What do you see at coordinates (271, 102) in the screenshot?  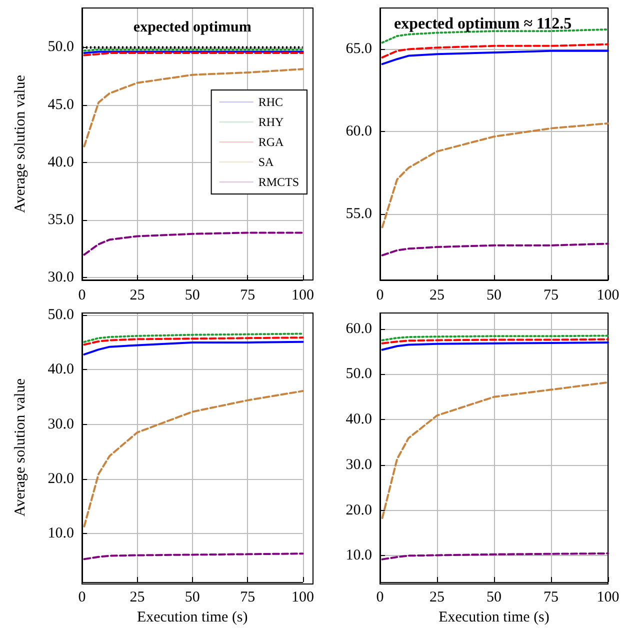 I see `legend-label: RHC` at bounding box center [271, 102].